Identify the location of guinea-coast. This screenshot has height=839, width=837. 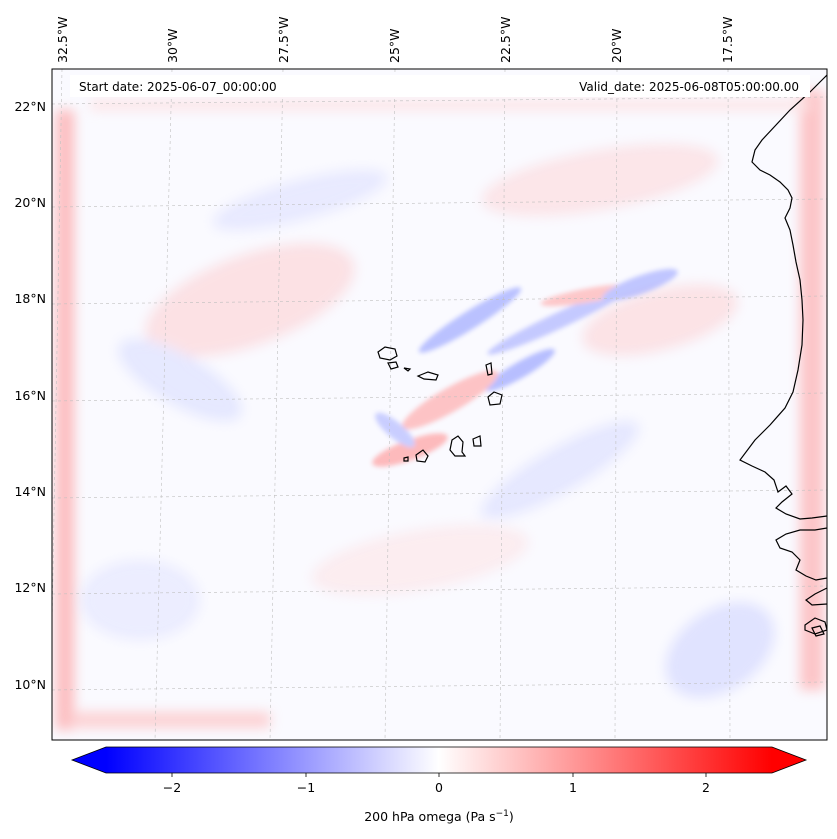
(815, 596).